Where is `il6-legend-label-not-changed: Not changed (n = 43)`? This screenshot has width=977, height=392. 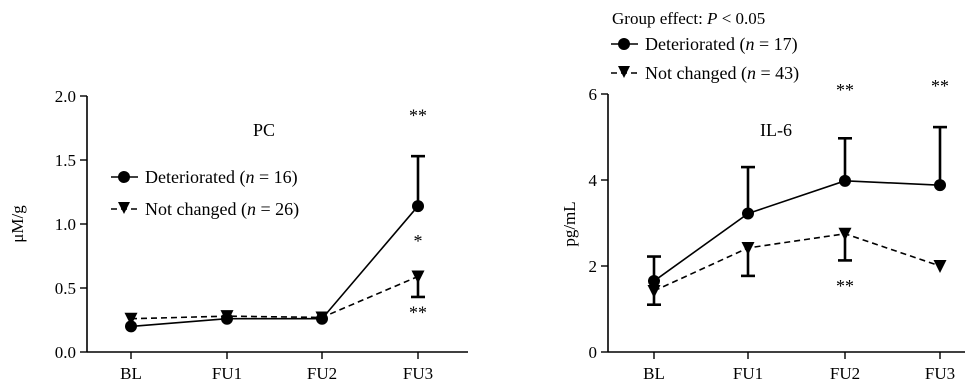
il6-legend-label-not-changed: Not changed (n = 43) is located at coordinates (722, 73).